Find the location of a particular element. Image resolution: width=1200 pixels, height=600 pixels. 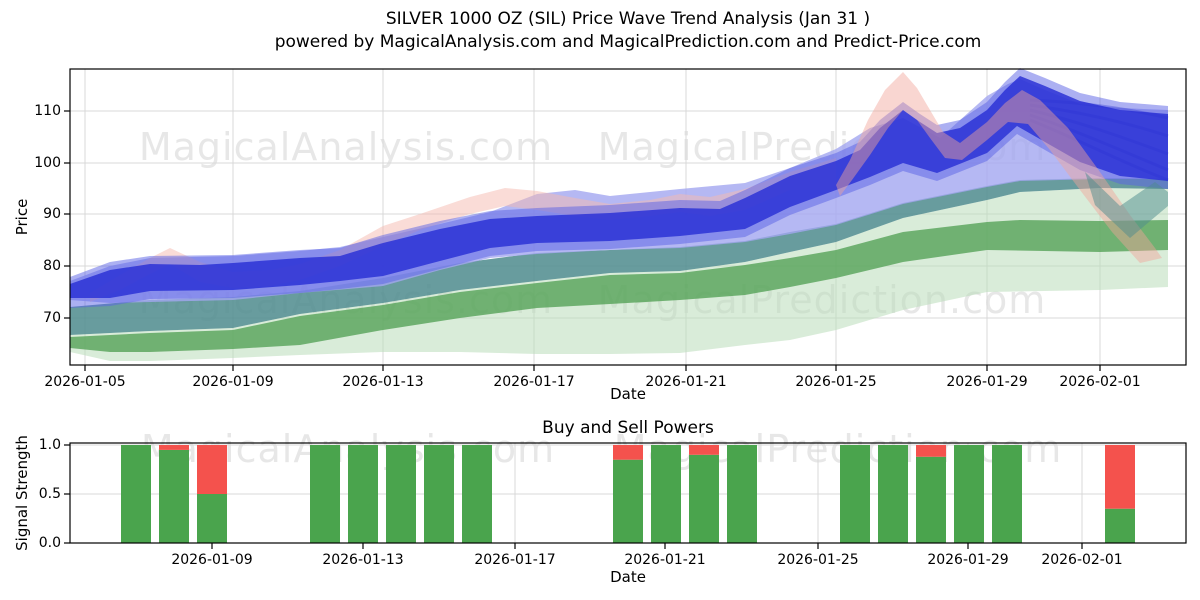

y-tick-label: 80 is located at coordinates (52, 266).